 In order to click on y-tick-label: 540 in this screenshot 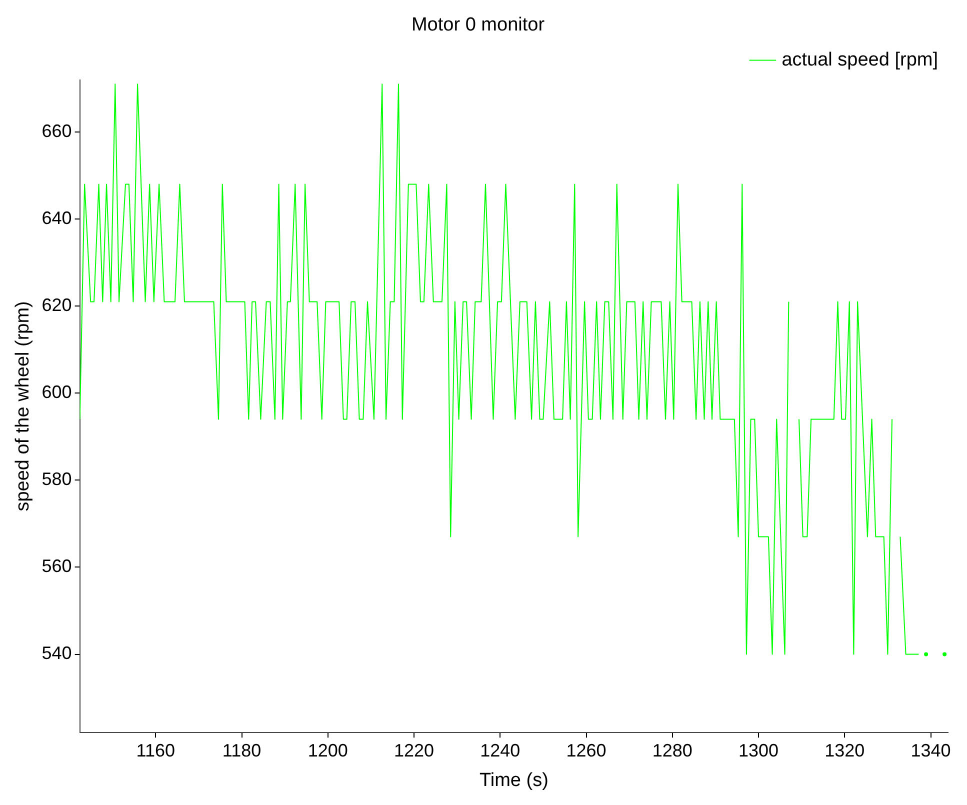, I will do `click(57, 653)`.